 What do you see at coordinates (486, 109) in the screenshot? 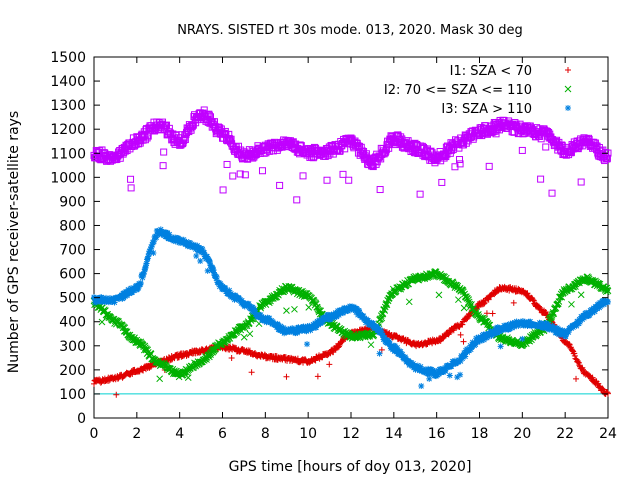
I see `legend-label: I3: SZA > 110` at bounding box center [486, 109].